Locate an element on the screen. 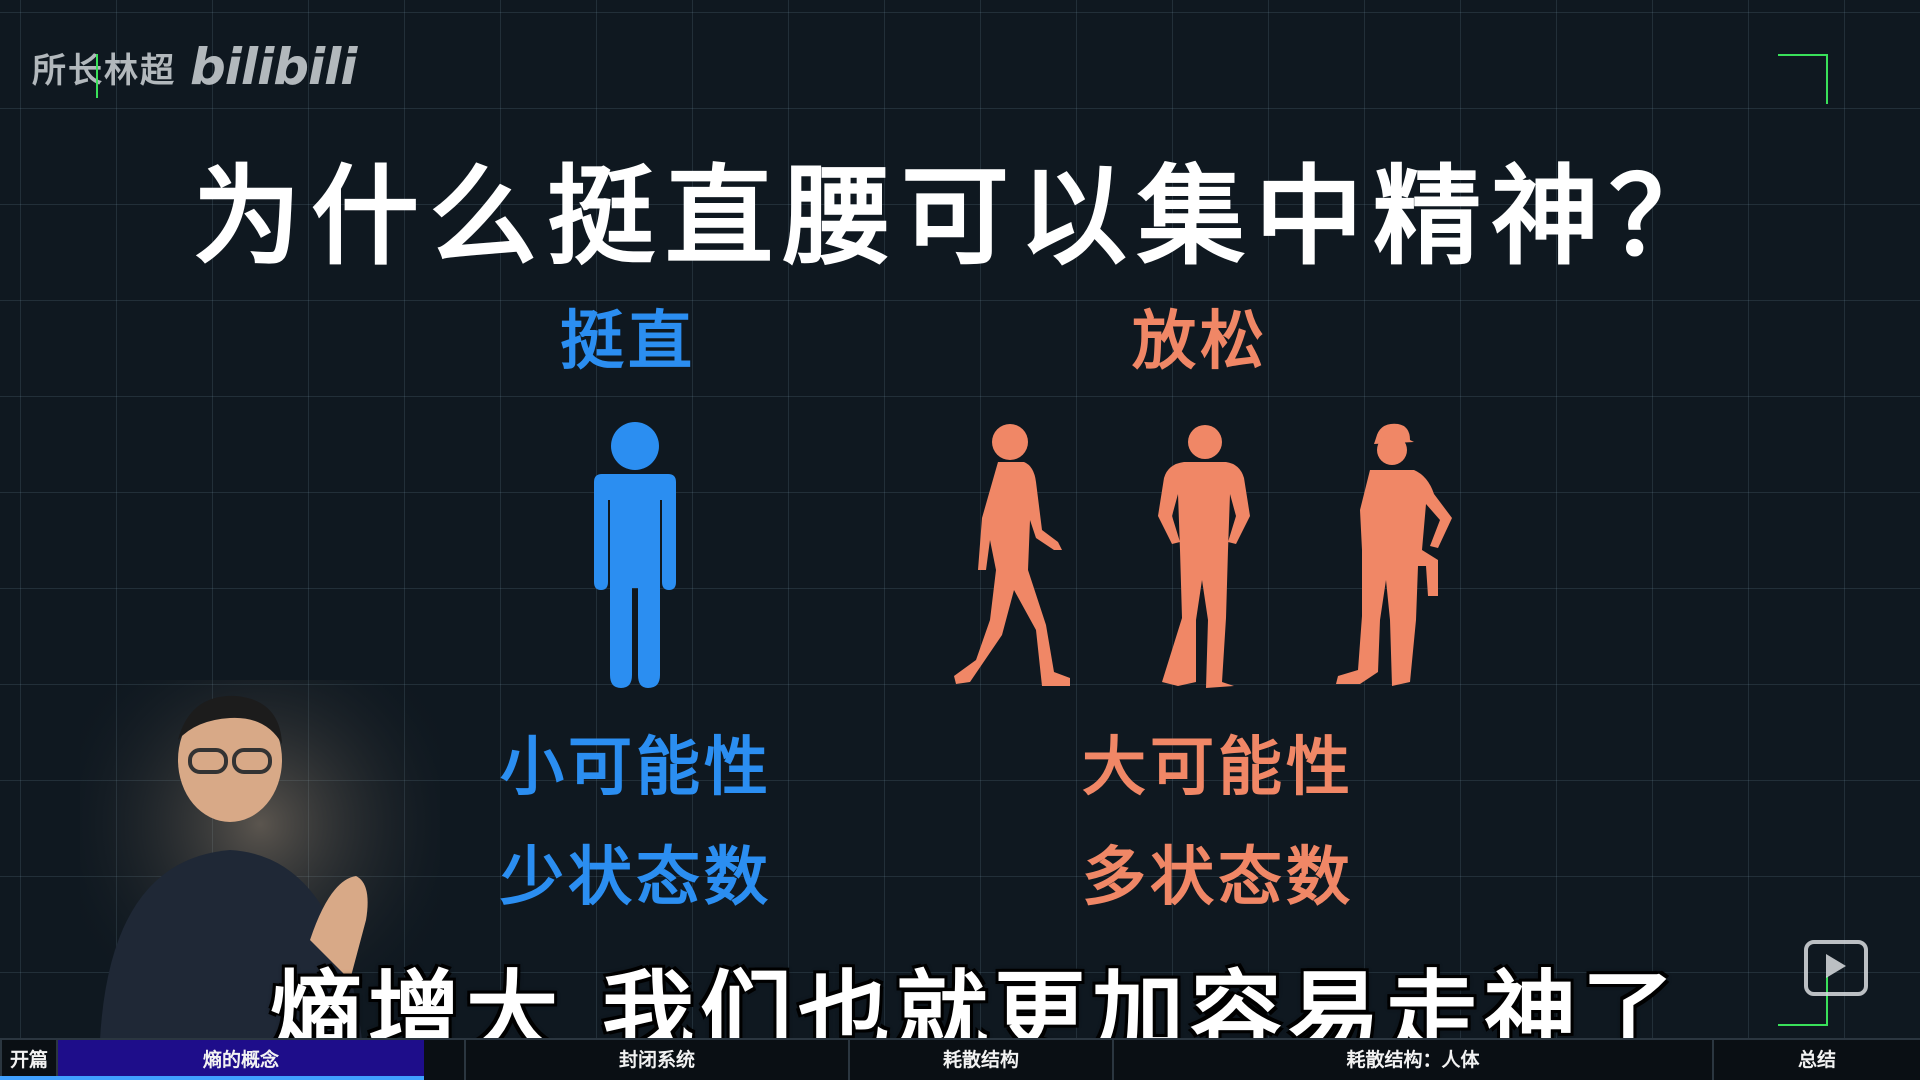 The height and width of the screenshot is (1080, 1920). channel-name: 所长林超 is located at coordinates (104, 70).